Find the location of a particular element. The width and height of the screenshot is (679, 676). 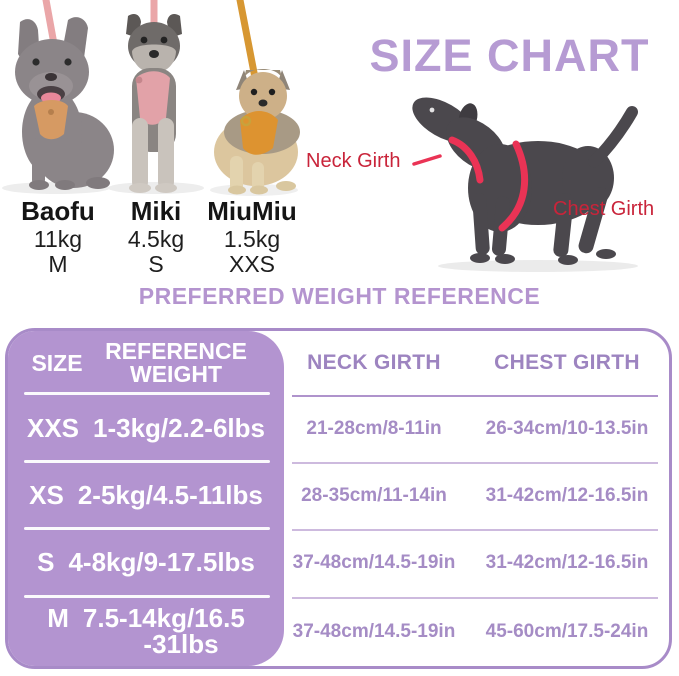

table-row-size-weight: S 4-8kg/9-17.5lbs is located at coordinates (146, 563).